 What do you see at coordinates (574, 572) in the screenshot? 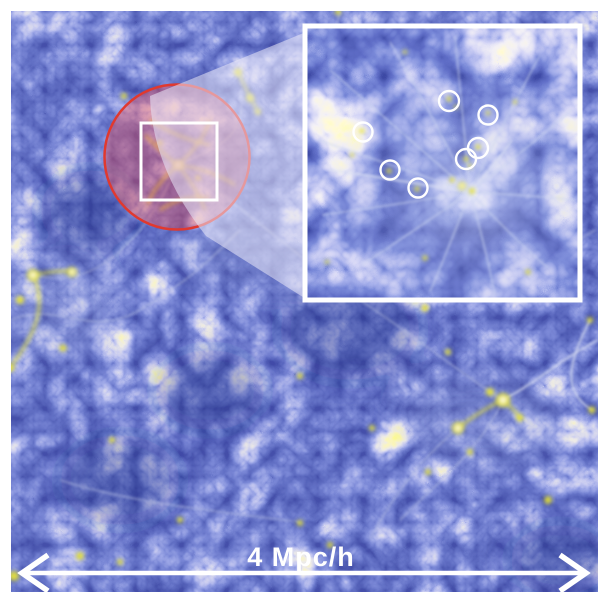
I see `right-arrow-icon` at bounding box center [574, 572].